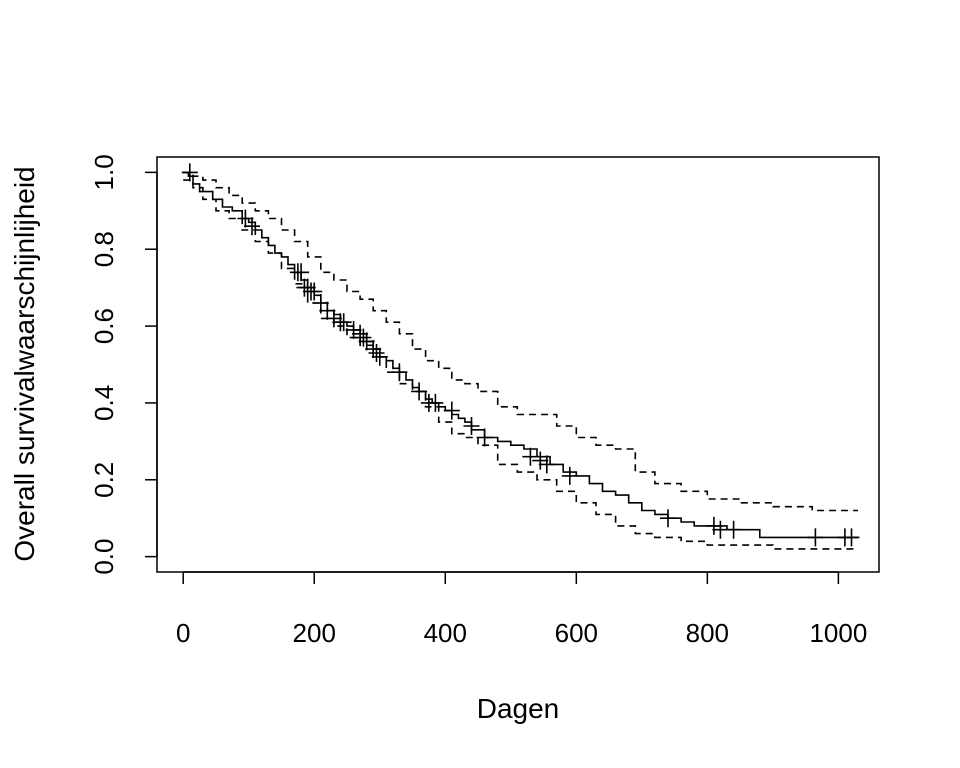 The image size is (960, 768). What do you see at coordinates (707, 633) in the screenshot?
I see `x-tick-label: 800` at bounding box center [707, 633].